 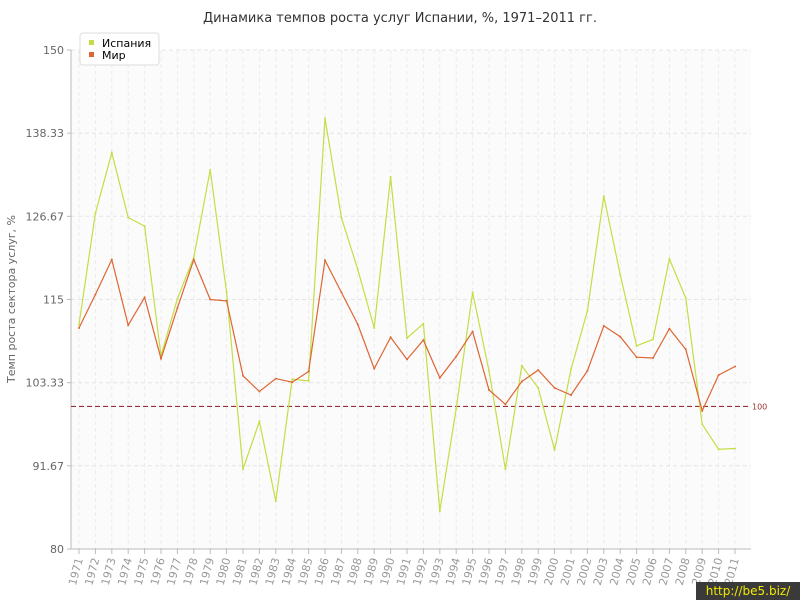 What do you see at coordinates (91, 42) in the screenshot?
I see `legend-marker-spain` at bounding box center [91, 42].